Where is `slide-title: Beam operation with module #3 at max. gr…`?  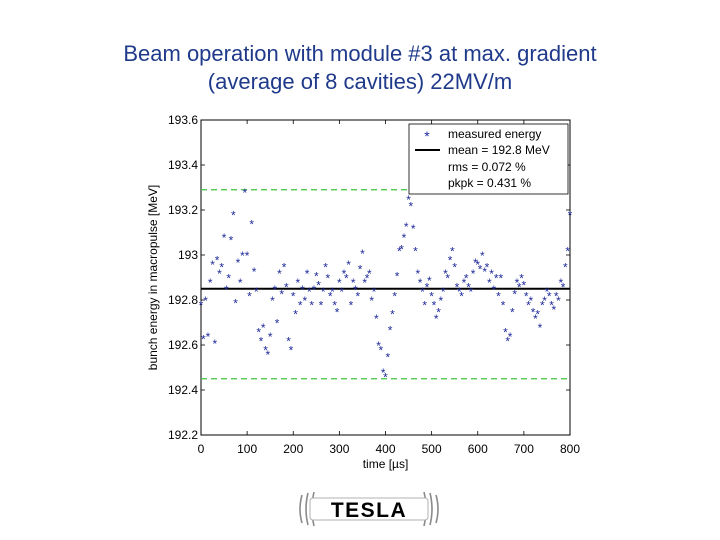
slide-title: Beam operation with module #3 at max. gr… is located at coordinates (360, 68).